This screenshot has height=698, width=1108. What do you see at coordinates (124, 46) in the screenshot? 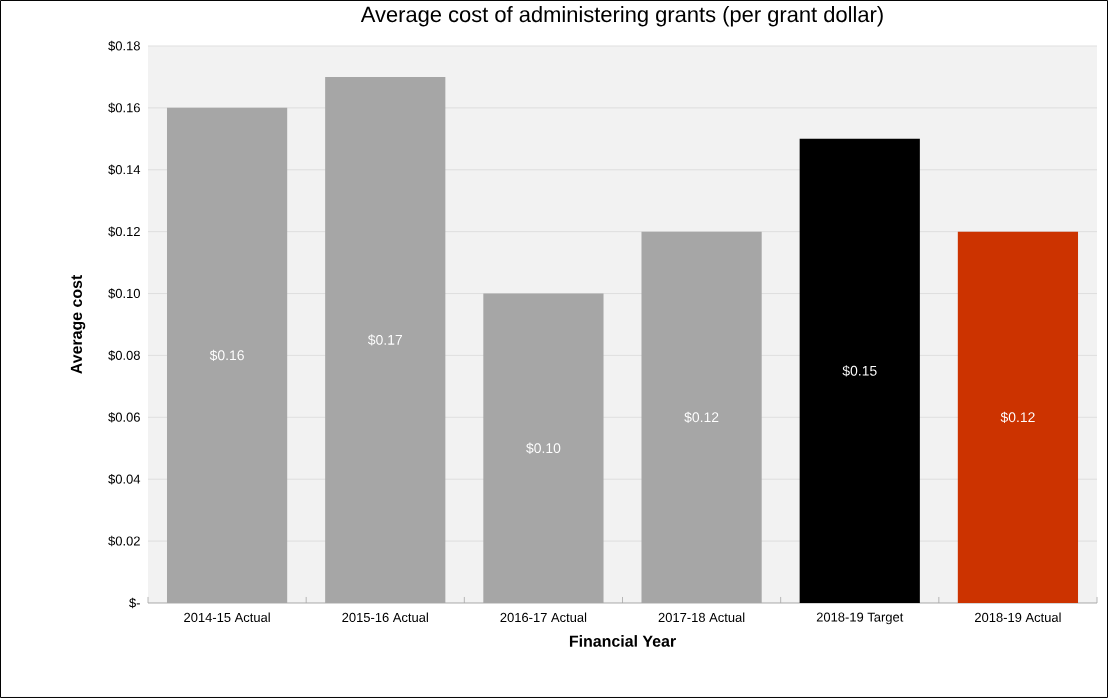
I see `y-tick-label: $0.18` at bounding box center [124, 46].